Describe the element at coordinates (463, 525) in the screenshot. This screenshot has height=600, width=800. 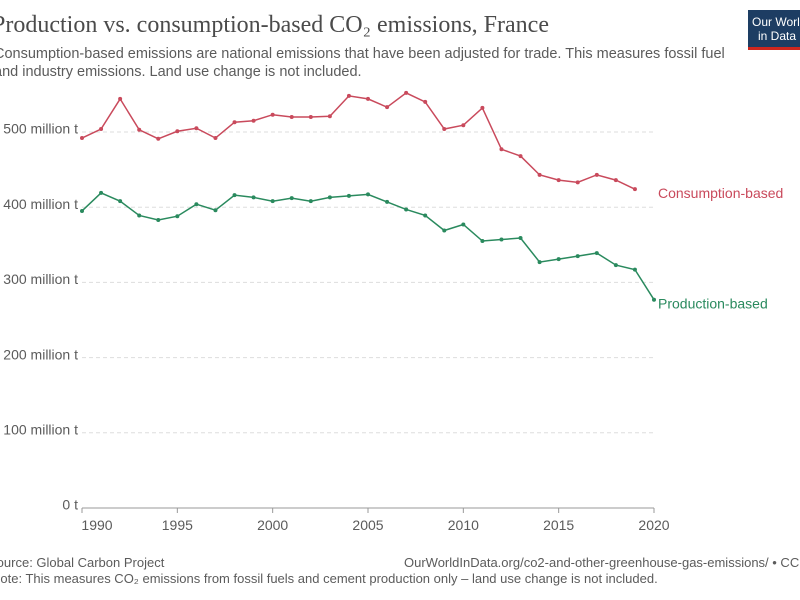
I see `x-tick-label: 2010` at that location.